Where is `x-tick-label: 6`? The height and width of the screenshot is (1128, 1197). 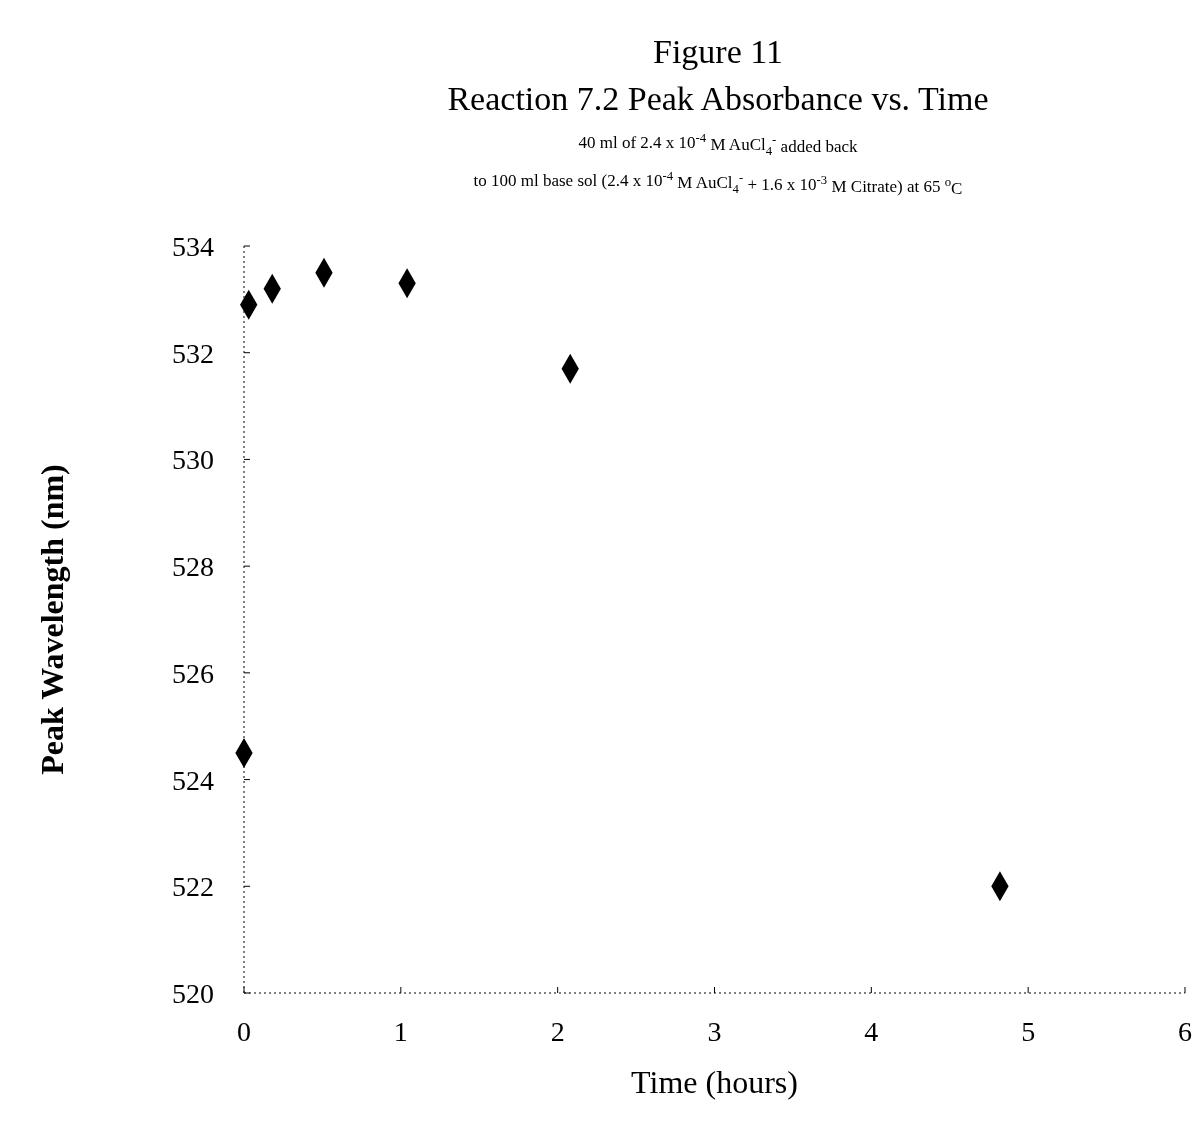
x-tick-label: 6 is located at coordinates (1185, 1031).